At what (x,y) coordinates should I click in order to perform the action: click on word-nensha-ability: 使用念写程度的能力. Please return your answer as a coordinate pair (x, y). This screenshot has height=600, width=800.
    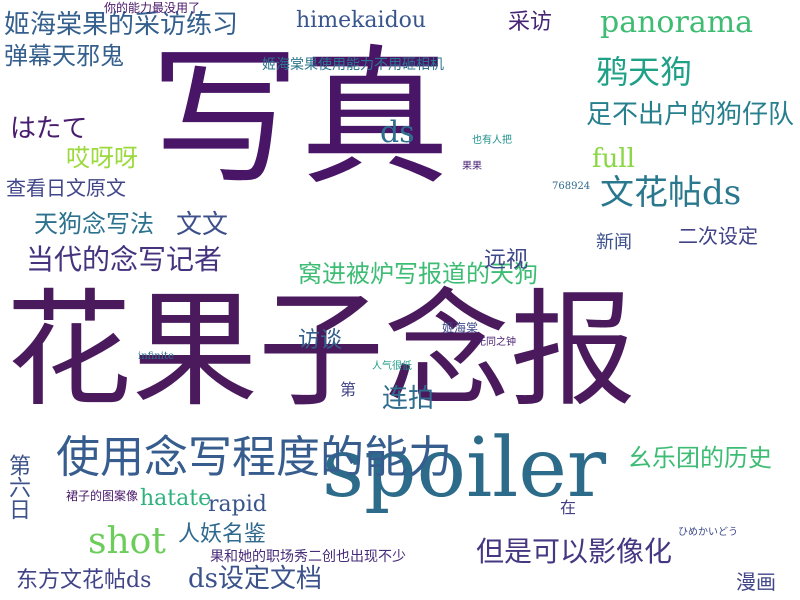
    Looking at the image, I should click on (254, 457).